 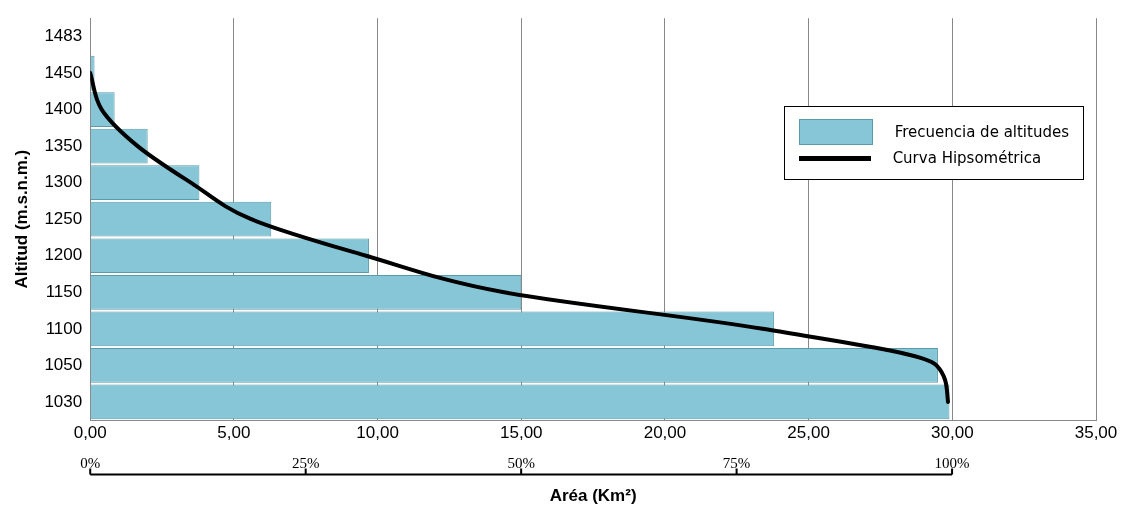 I want to click on x-tick-label: 25,00, so click(x=808, y=433).